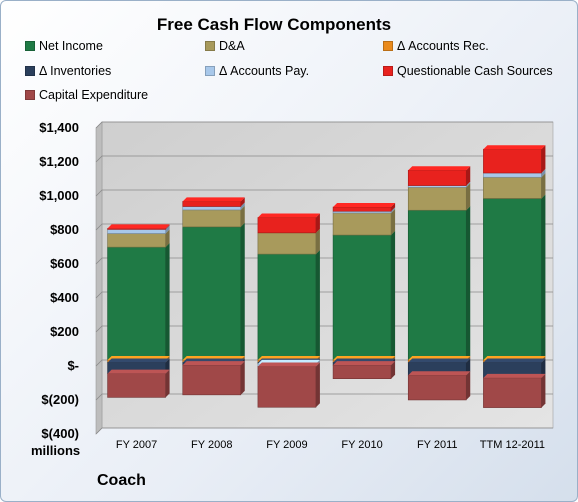 The image size is (578, 502). Describe the element at coordinates (274, 24) in the screenshot. I see `chart-title: Free Cash Flow Components` at that location.